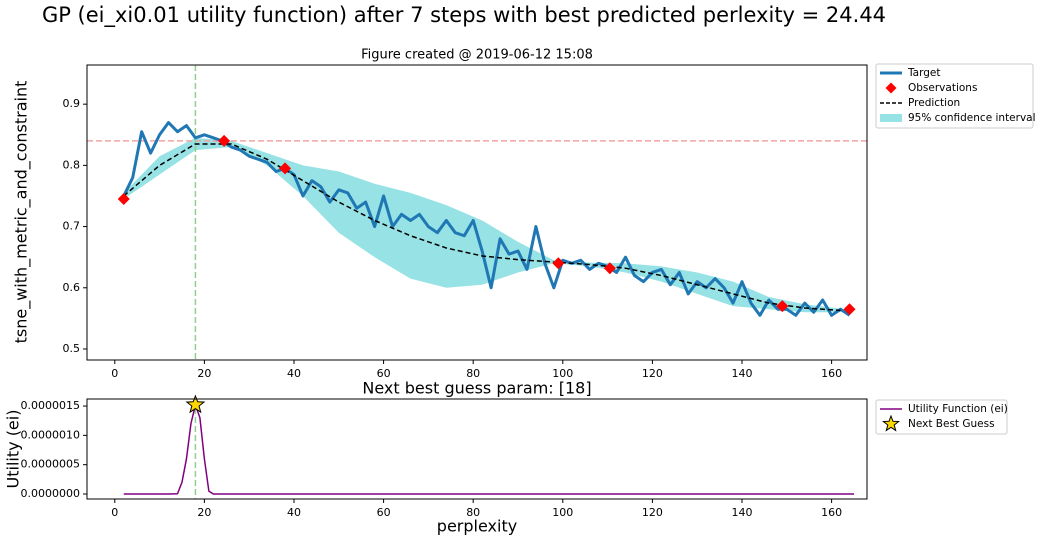  I want to click on plot-area, so click(489, 449).